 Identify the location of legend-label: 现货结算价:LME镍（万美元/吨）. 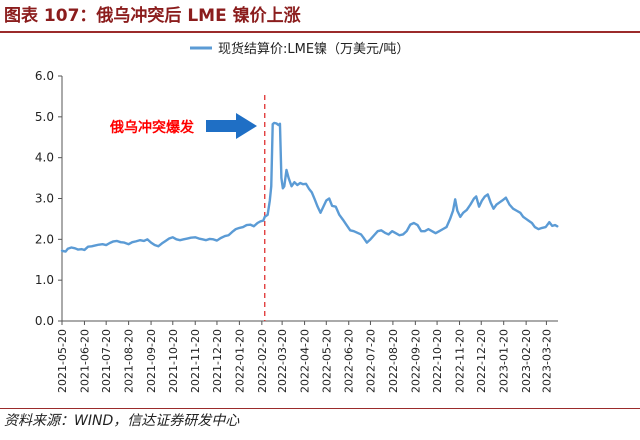
(313, 49).